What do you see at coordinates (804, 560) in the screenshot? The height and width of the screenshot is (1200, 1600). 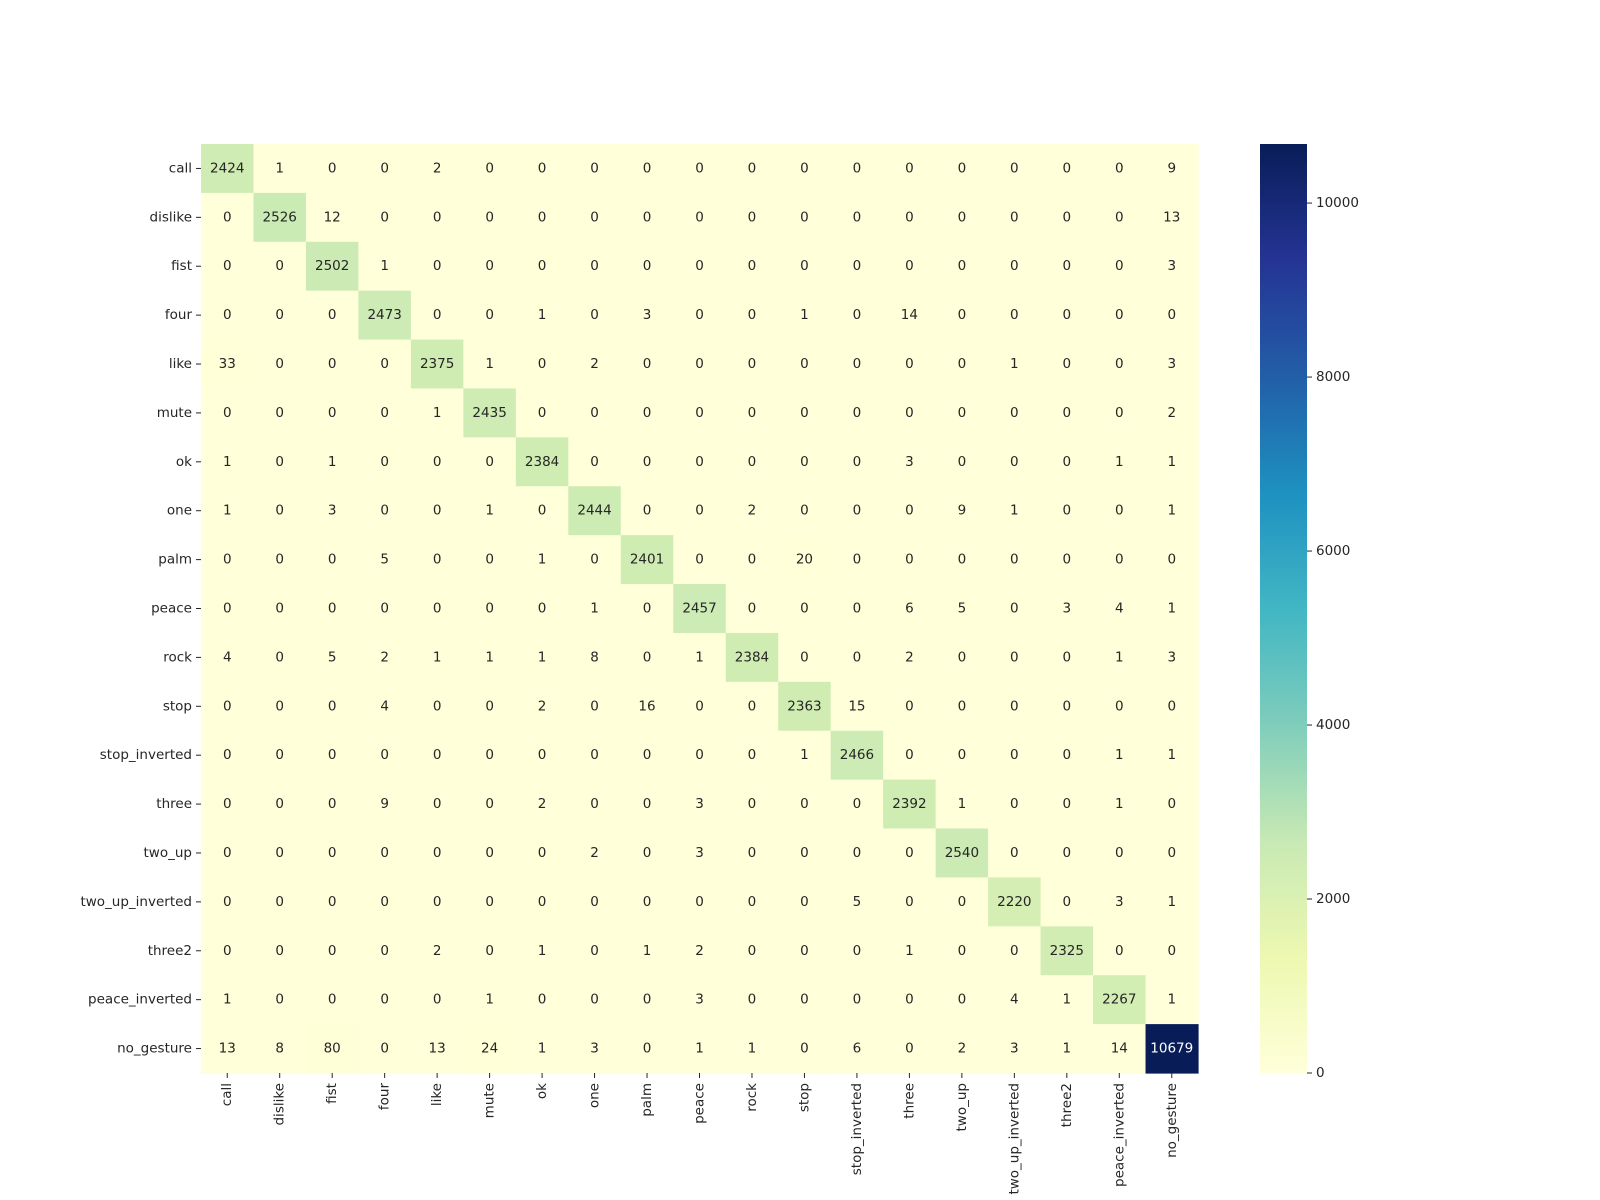 I see `cell-value-label: 20` at bounding box center [804, 560].